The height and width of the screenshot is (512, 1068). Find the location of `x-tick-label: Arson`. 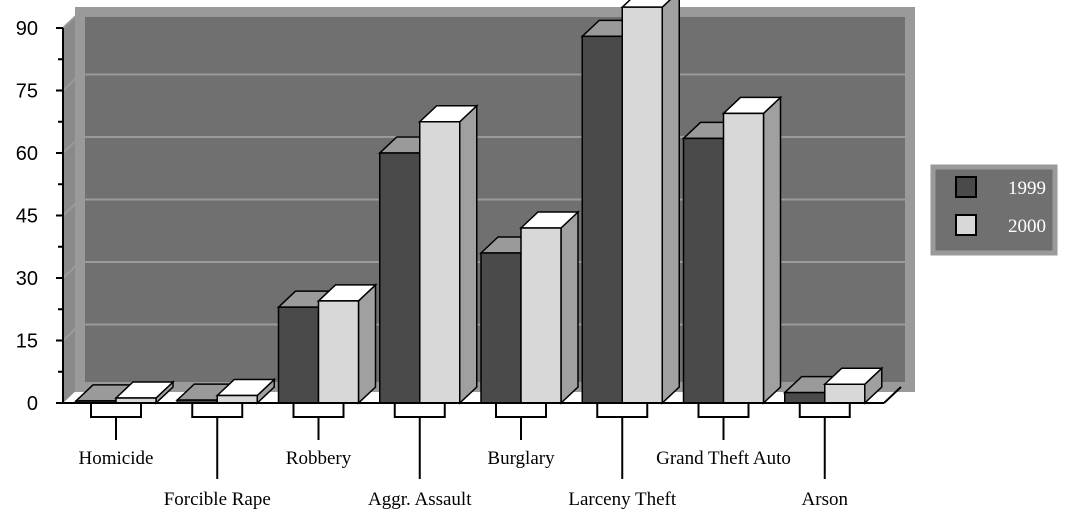

x-tick-label: Arson is located at coordinates (825, 499).